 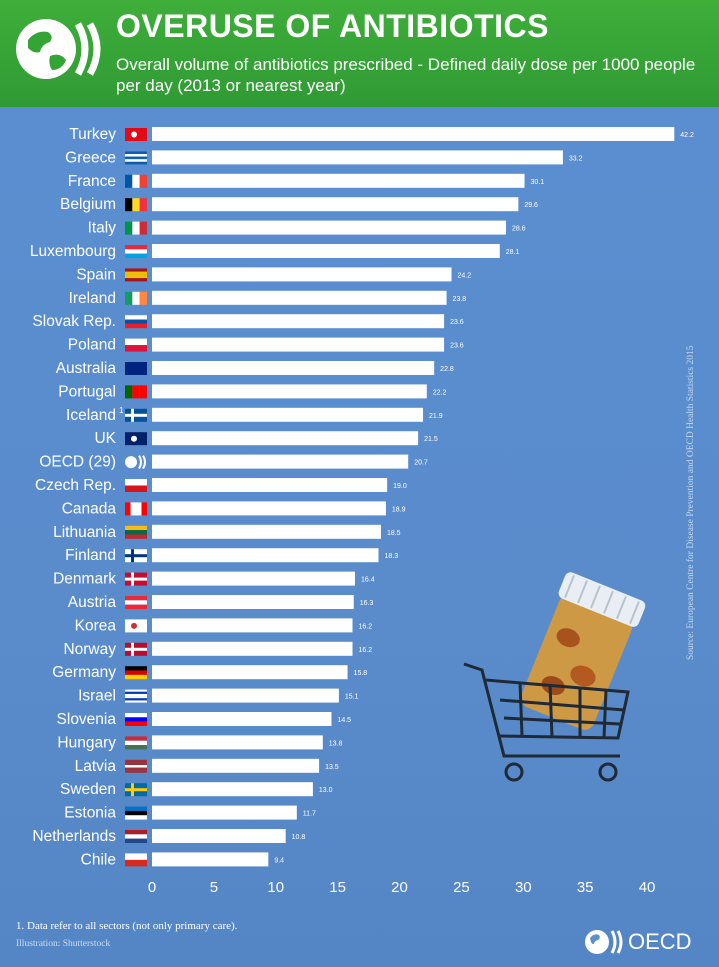 What do you see at coordinates (136, 228) in the screenshot?
I see `italy-flag-icon` at bounding box center [136, 228].